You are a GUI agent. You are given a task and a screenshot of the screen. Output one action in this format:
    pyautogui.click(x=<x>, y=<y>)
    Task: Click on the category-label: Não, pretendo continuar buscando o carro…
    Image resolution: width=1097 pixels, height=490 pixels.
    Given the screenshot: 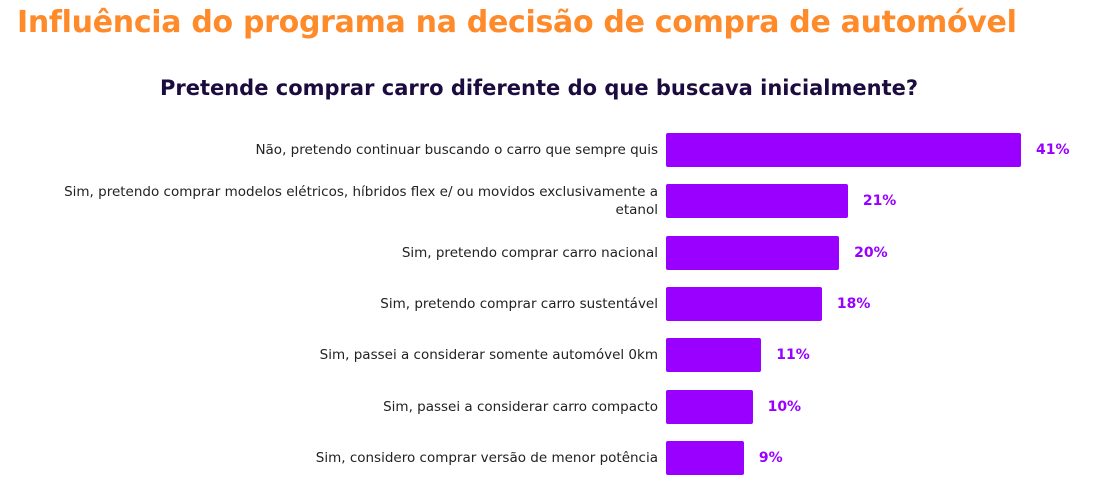 What is the action you would take?
    pyautogui.click(x=456, y=150)
    